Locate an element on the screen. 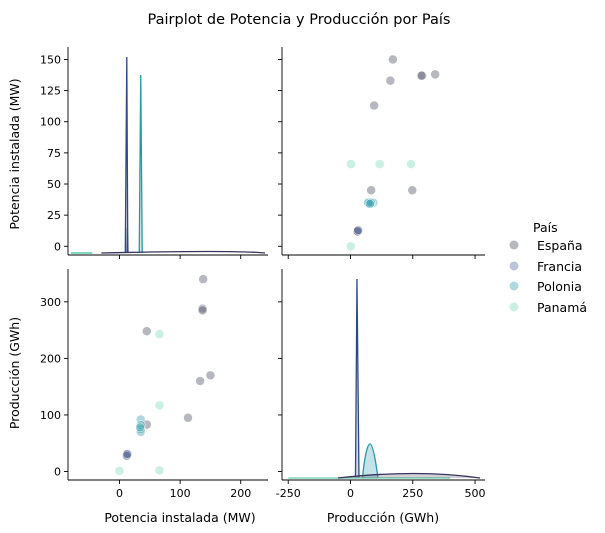 The width and height of the screenshot is (605, 533). legend: País España Francia Polonia Panamá is located at coordinates (548, 267).